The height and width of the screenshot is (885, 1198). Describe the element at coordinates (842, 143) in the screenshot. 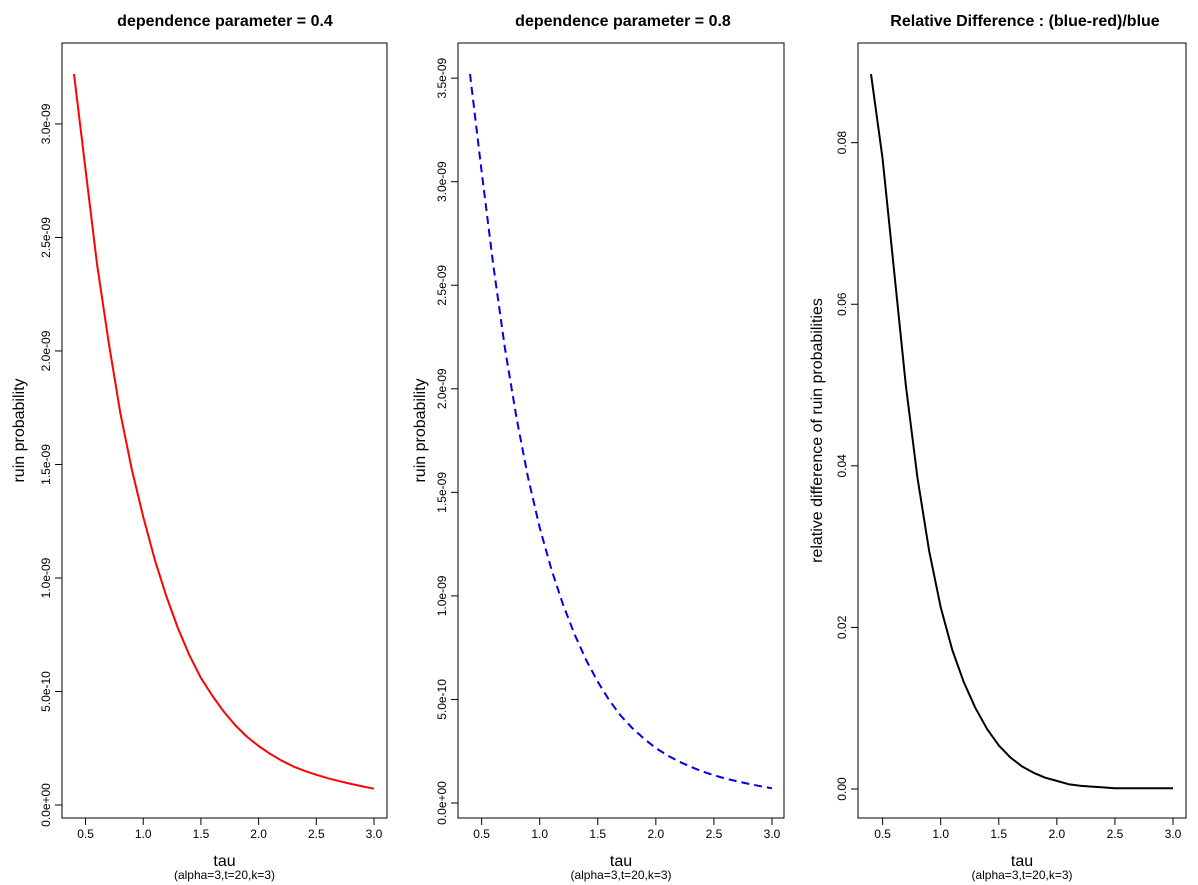

I see `y-tick-label: 0.08` at that location.